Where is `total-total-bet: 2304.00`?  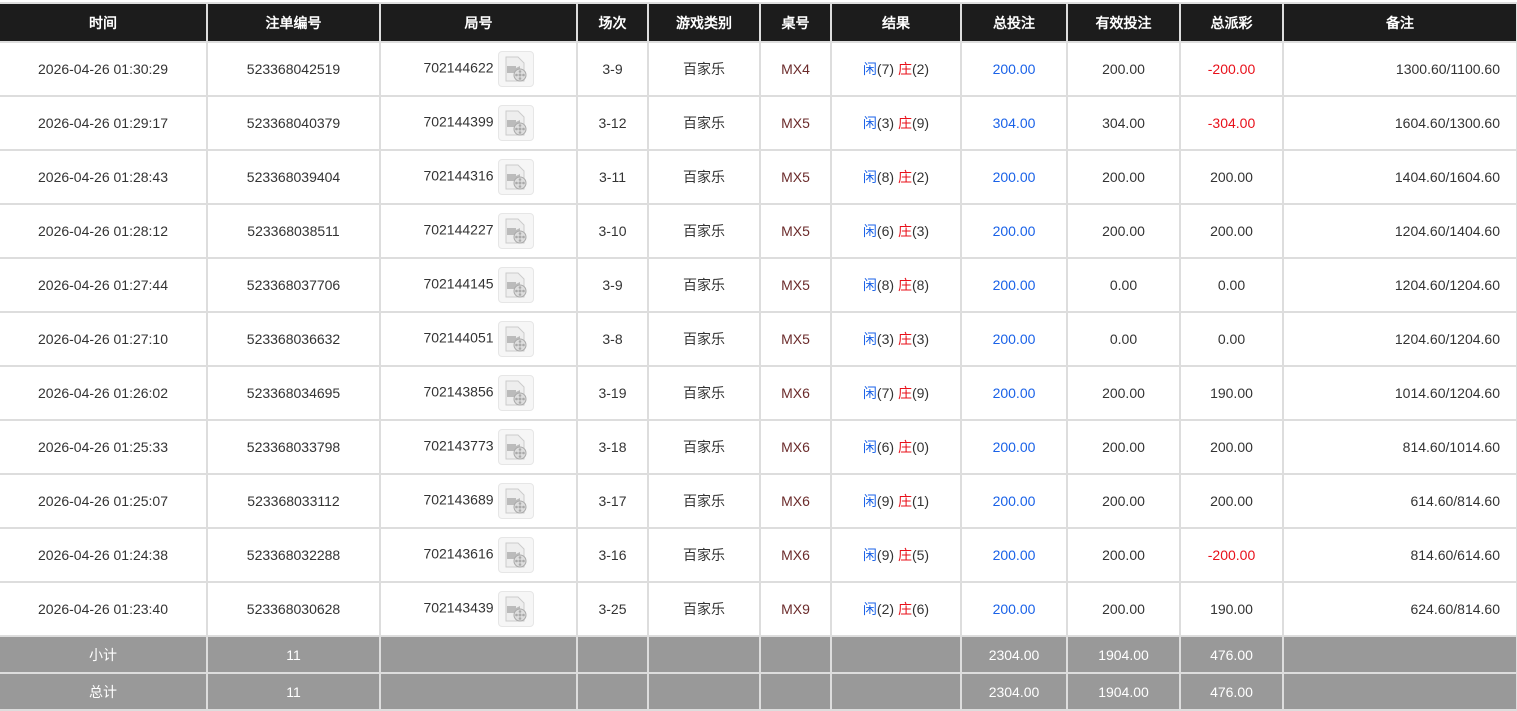 total-total-bet: 2304.00 is located at coordinates (1014, 691).